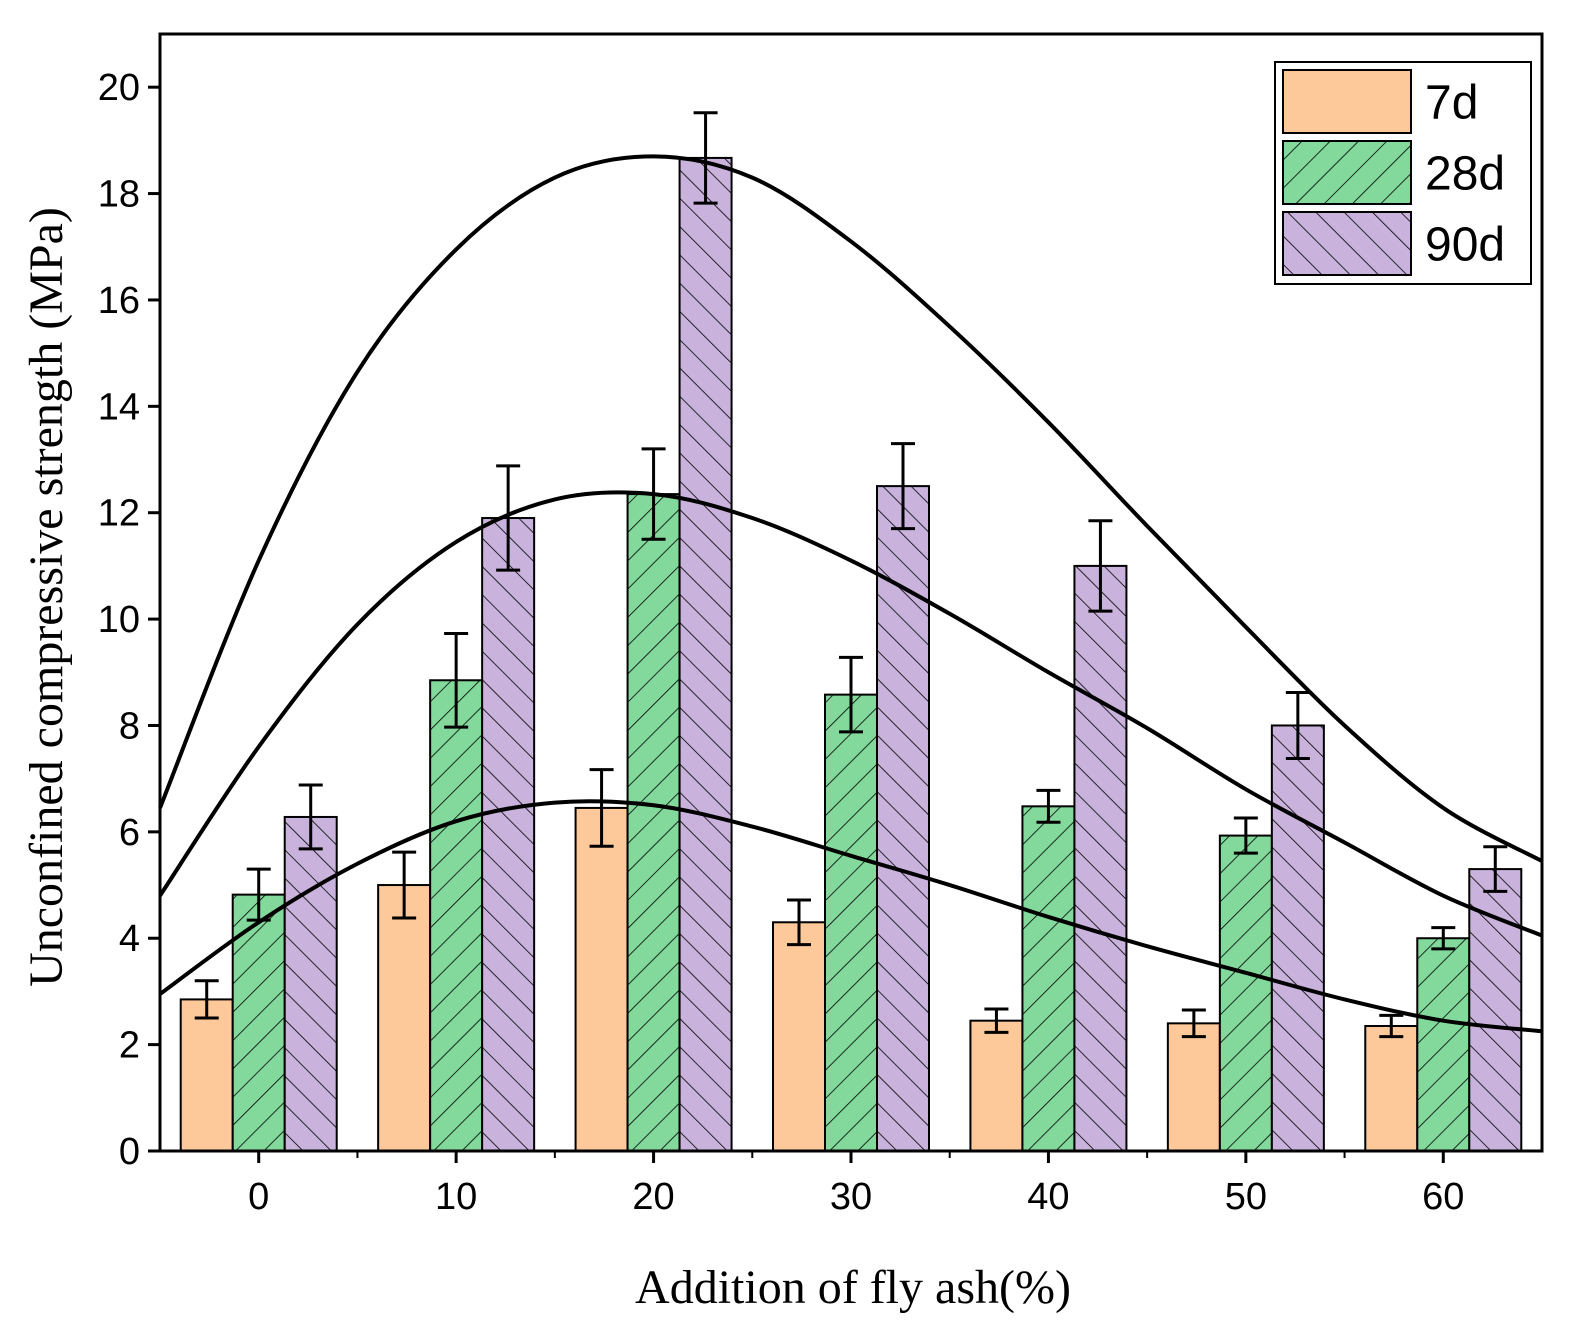 Image resolution: width=1574 pixels, height=1336 pixels. Describe the element at coordinates (119, 620) in the screenshot. I see `y-tick-label: 10` at that location.